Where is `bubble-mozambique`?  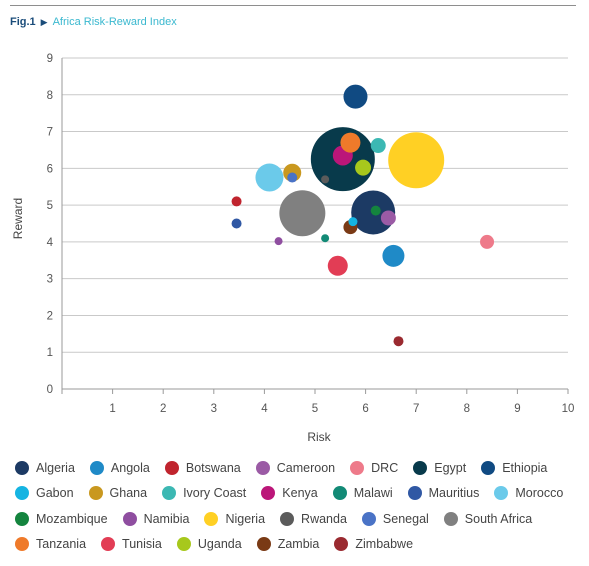 bubble-mozambique is located at coordinates (375, 210).